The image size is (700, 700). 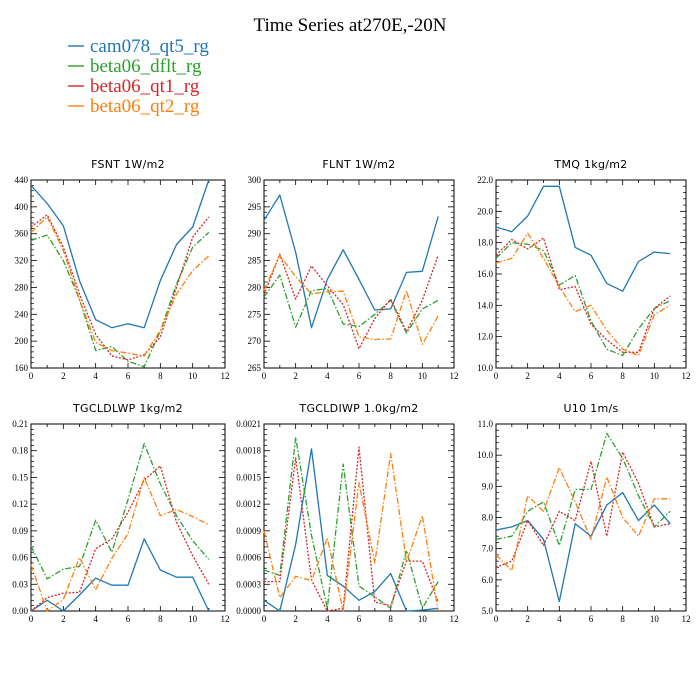 I want to click on y-tick-label: 295, so click(x=255, y=207).